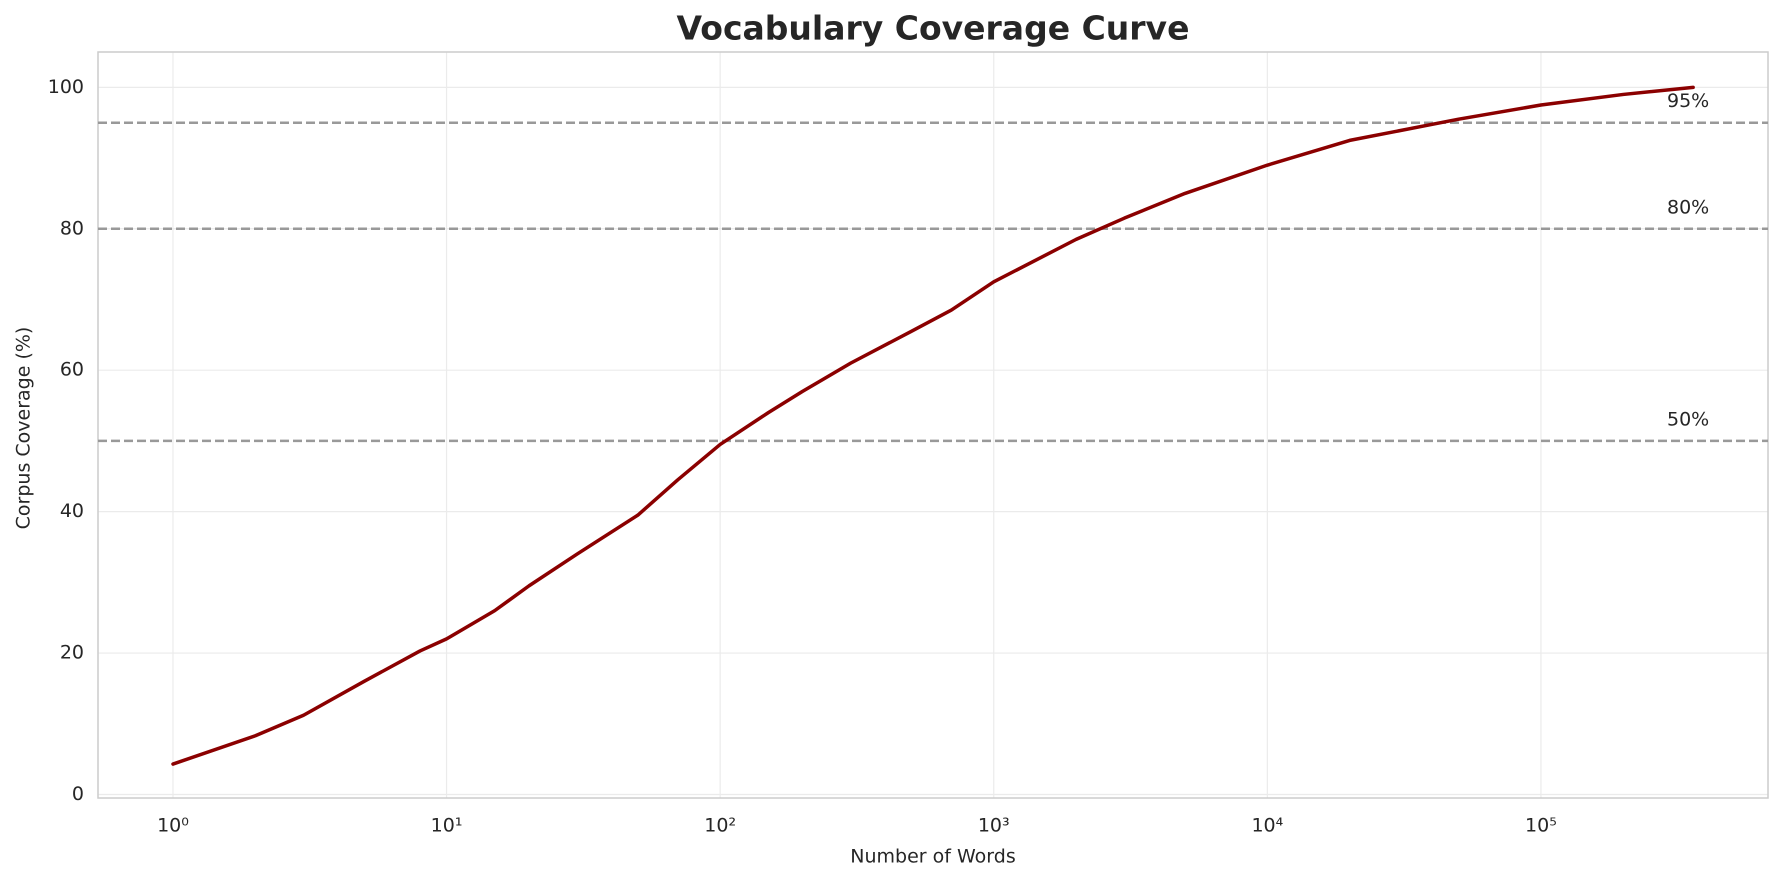  I want to click on y-tick-label: 20, so click(72, 653).